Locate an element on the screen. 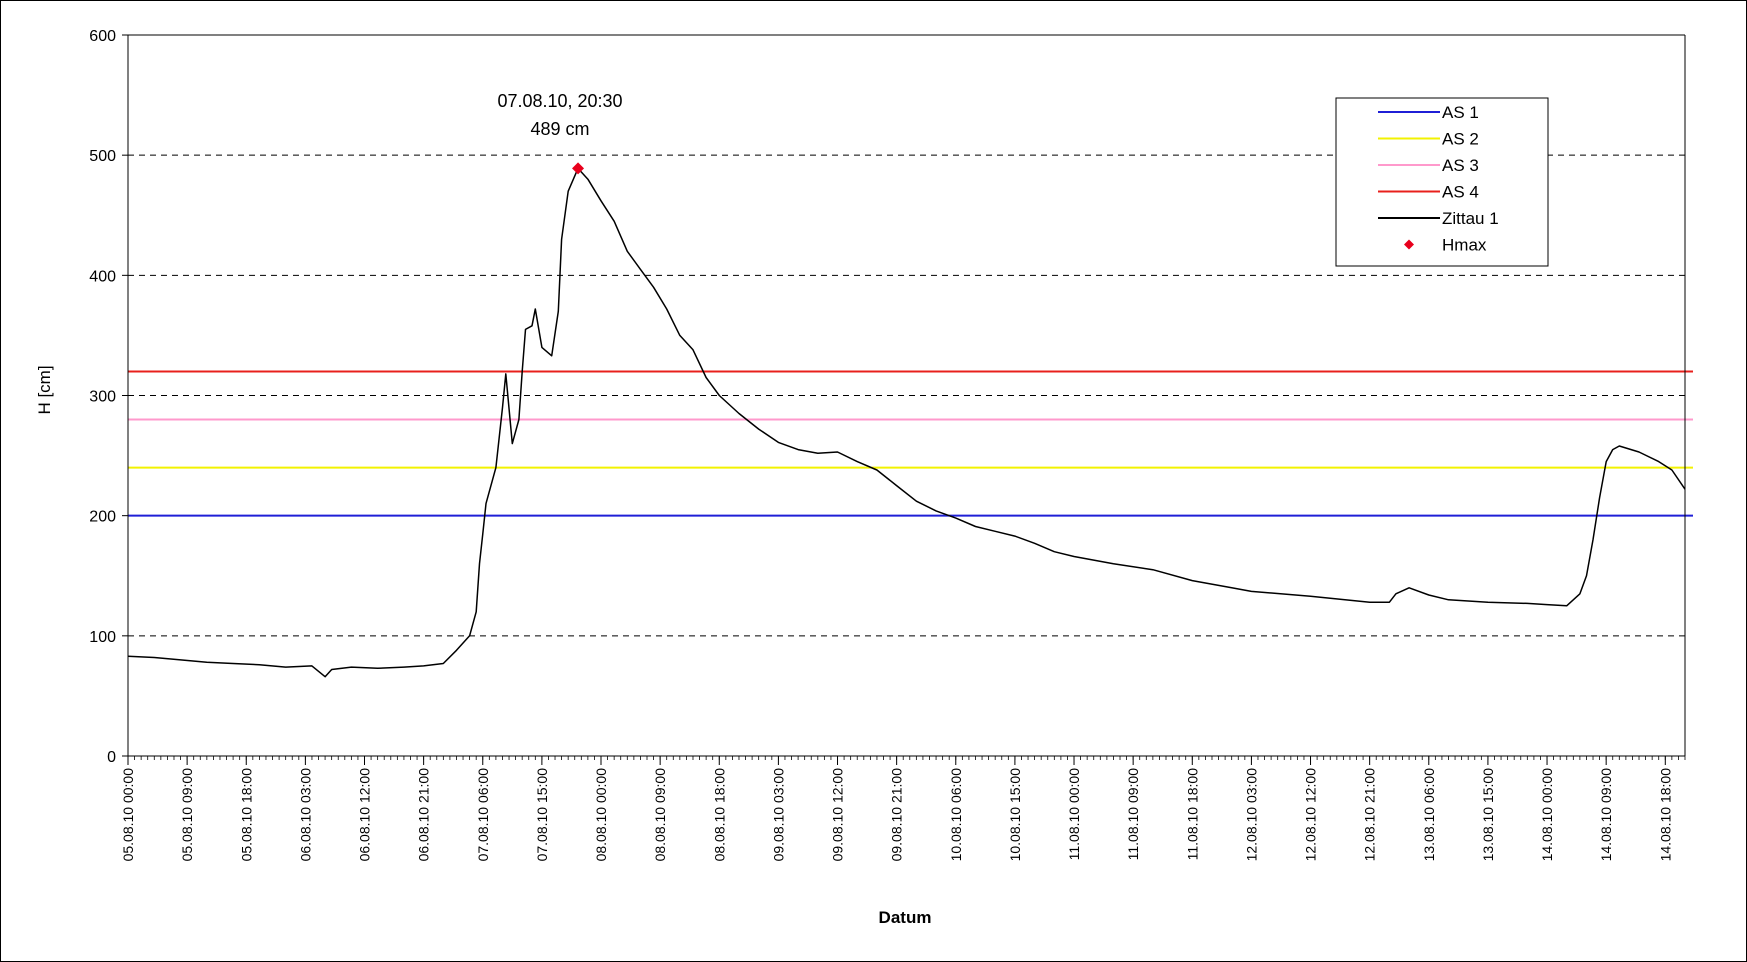  x-tick-label: 14.08.10 00:00 is located at coordinates (1547, 815).